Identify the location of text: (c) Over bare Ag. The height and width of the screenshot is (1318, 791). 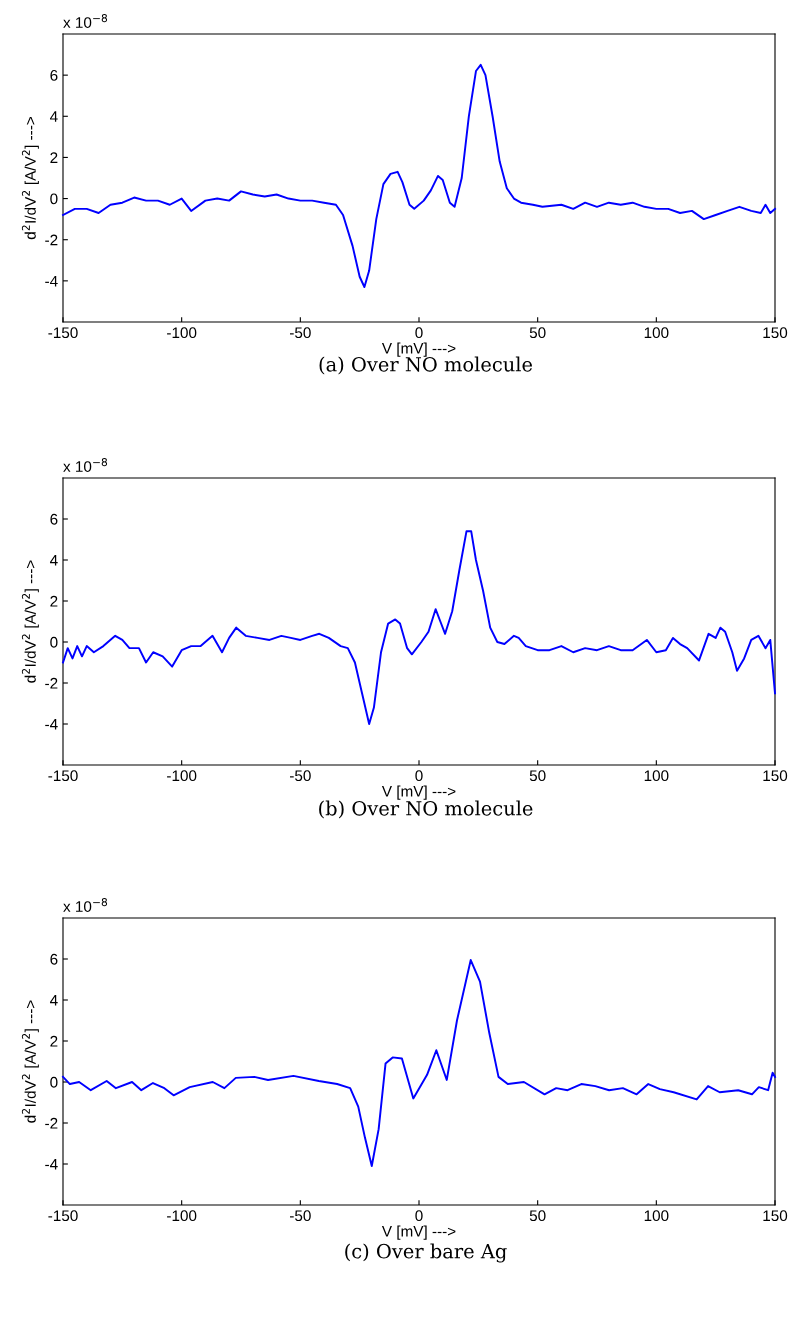
(426, 1253).